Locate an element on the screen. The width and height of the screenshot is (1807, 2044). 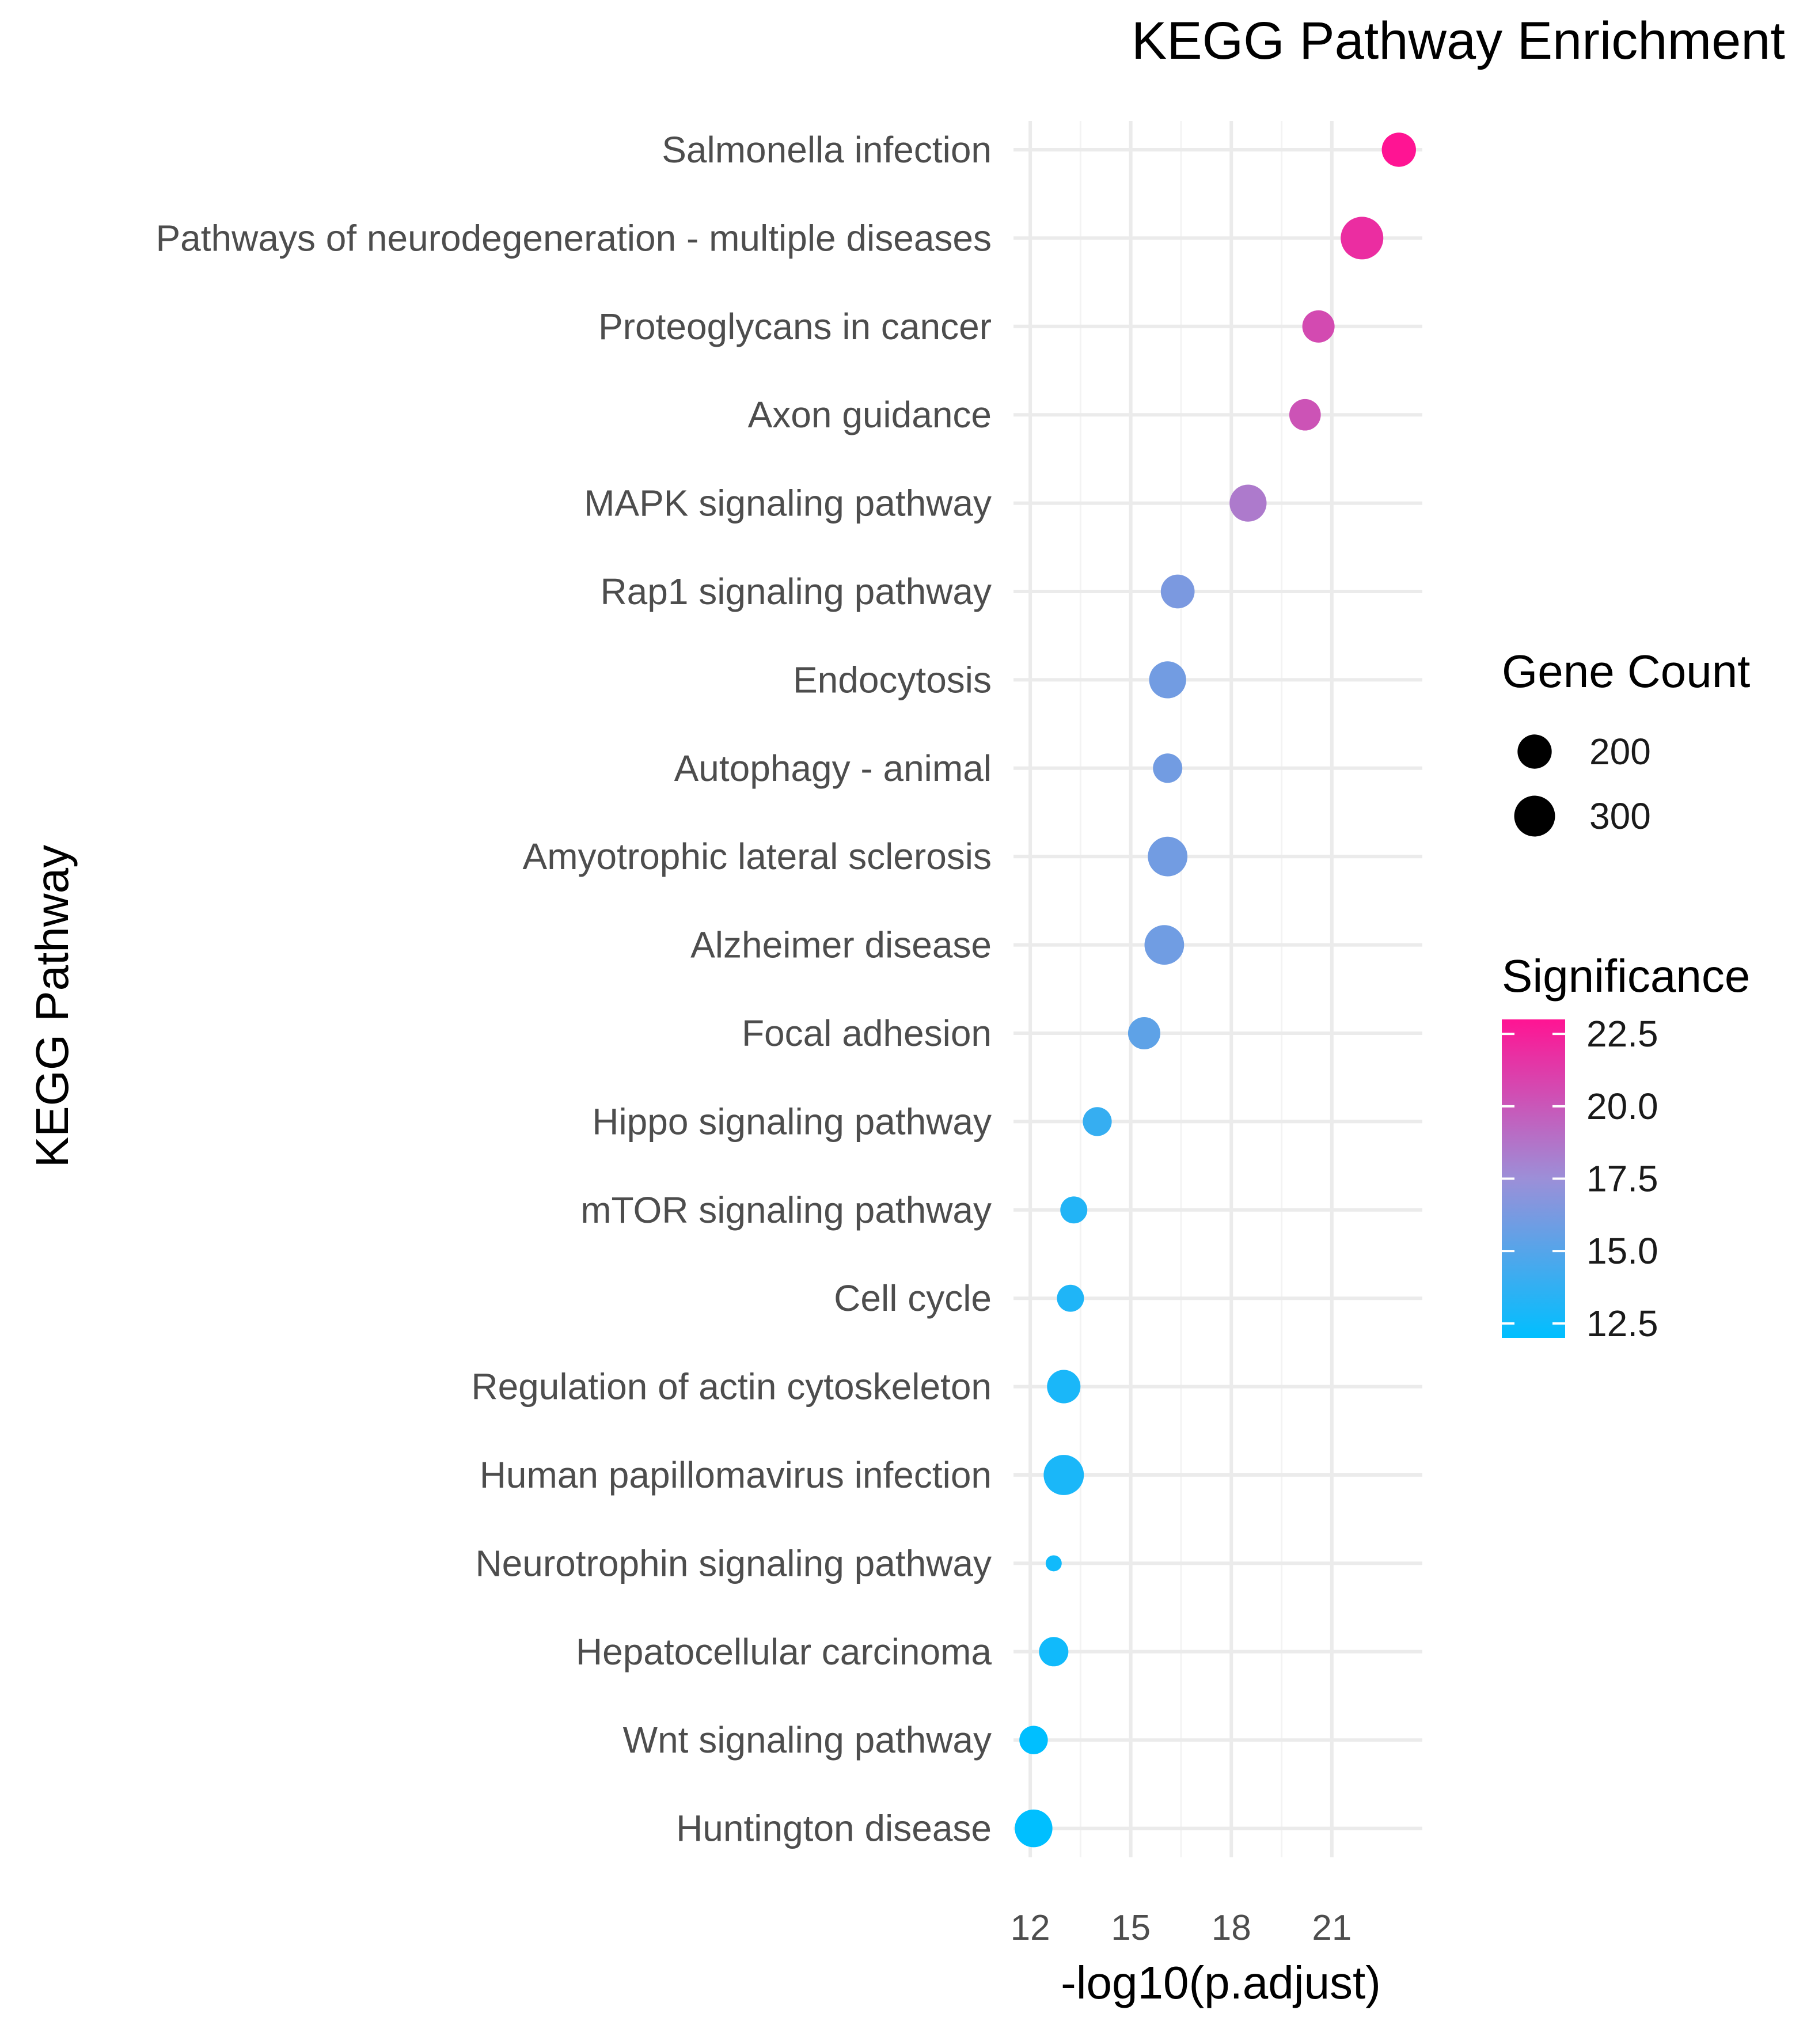
legend-significance-title: Significance is located at coordinates (1626, 976).